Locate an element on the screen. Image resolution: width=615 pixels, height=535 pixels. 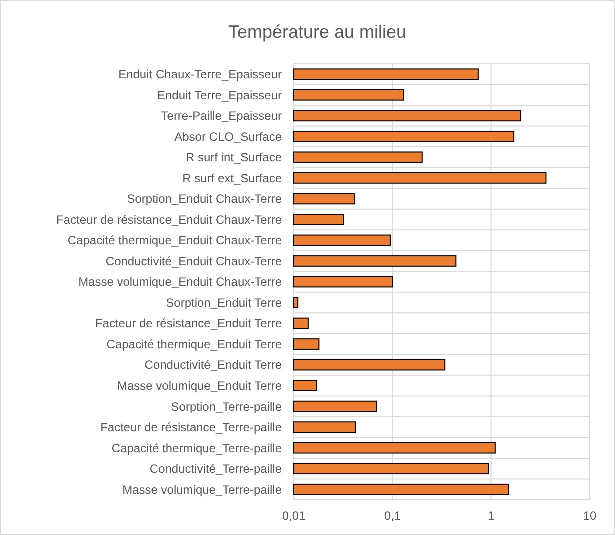
y-tick-label: Conductivité_Enduit Terre is located at coordinates (213, 365).